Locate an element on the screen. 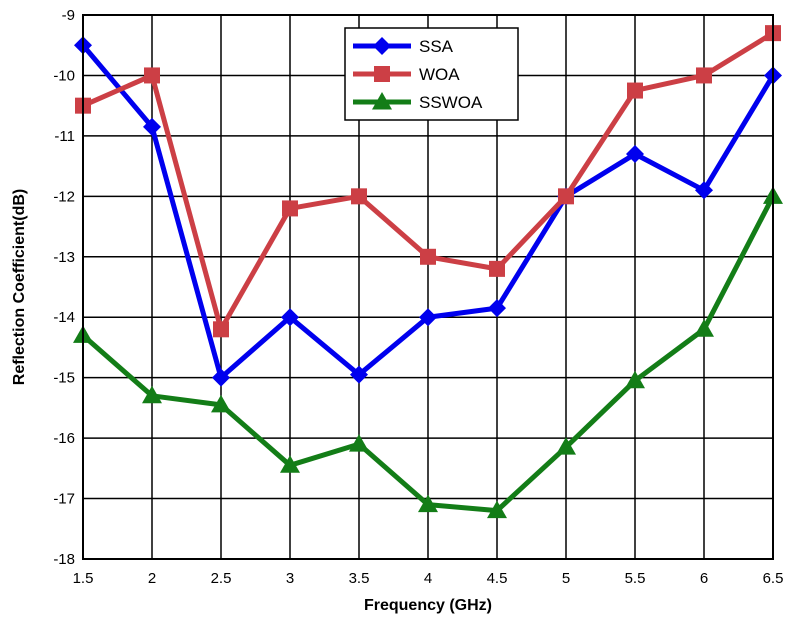  x-tick-label: 5.5 is located at coordinates (635, 578).